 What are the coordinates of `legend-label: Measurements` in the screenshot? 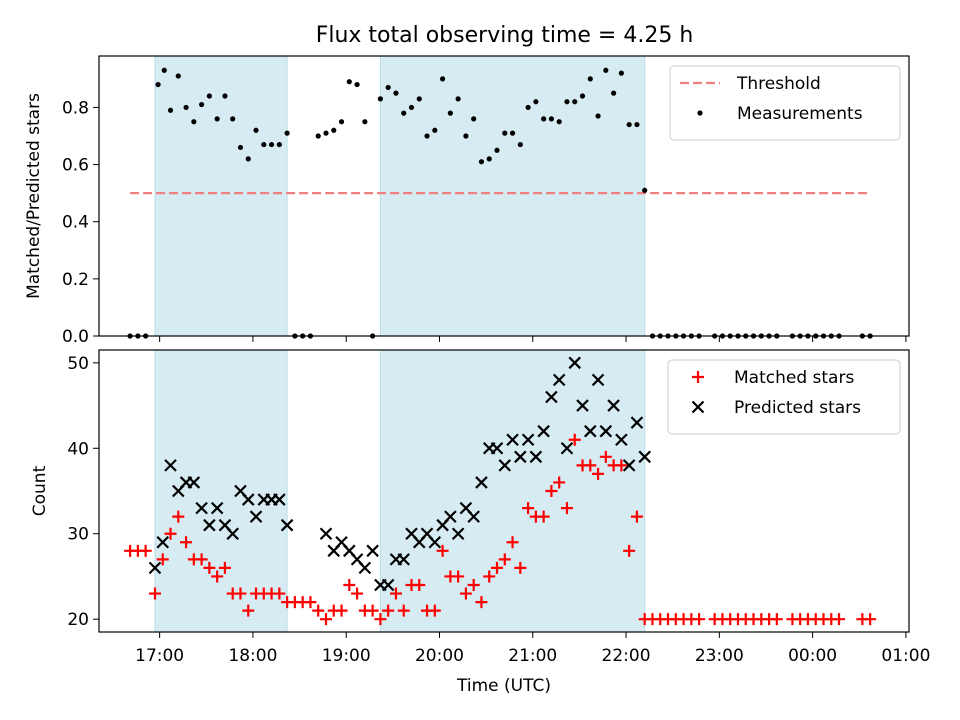 It's located at (800, 114).